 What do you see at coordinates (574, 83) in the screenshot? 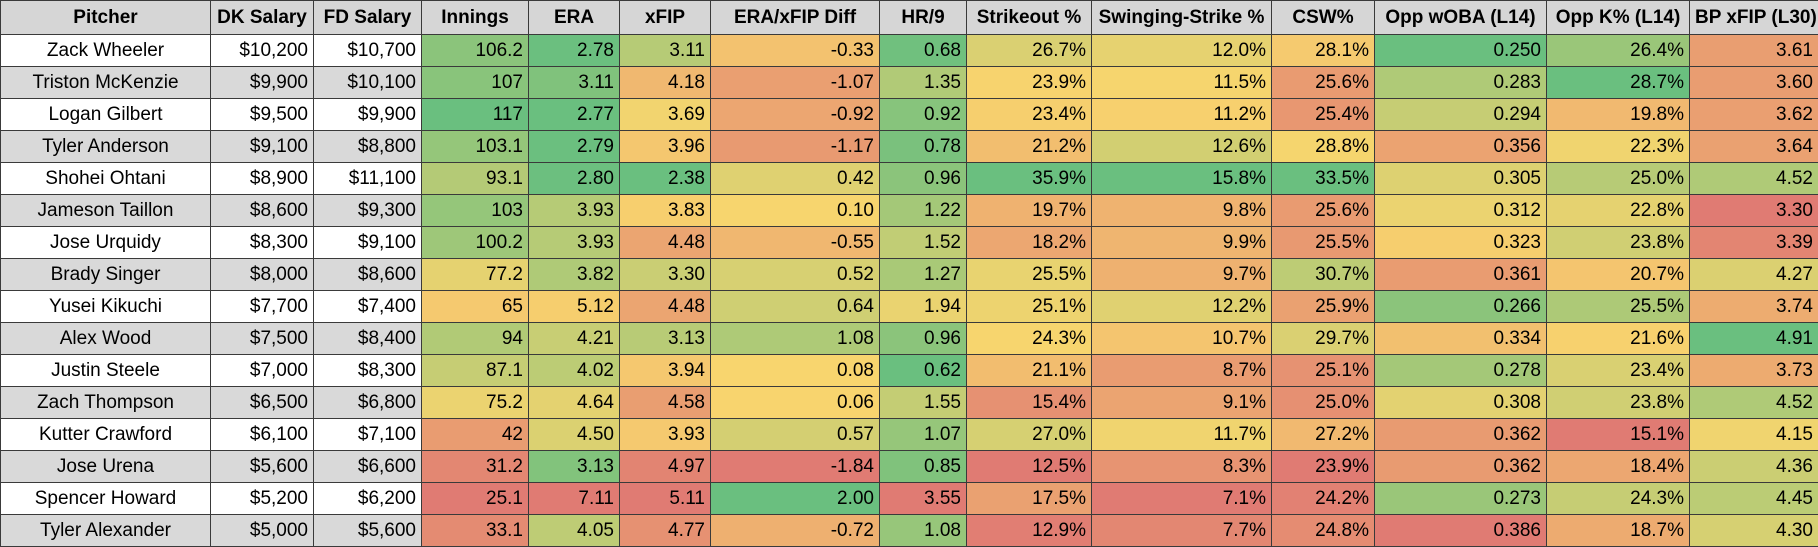
I see `cell-era: 3.11` at bounding box center [574, 83].